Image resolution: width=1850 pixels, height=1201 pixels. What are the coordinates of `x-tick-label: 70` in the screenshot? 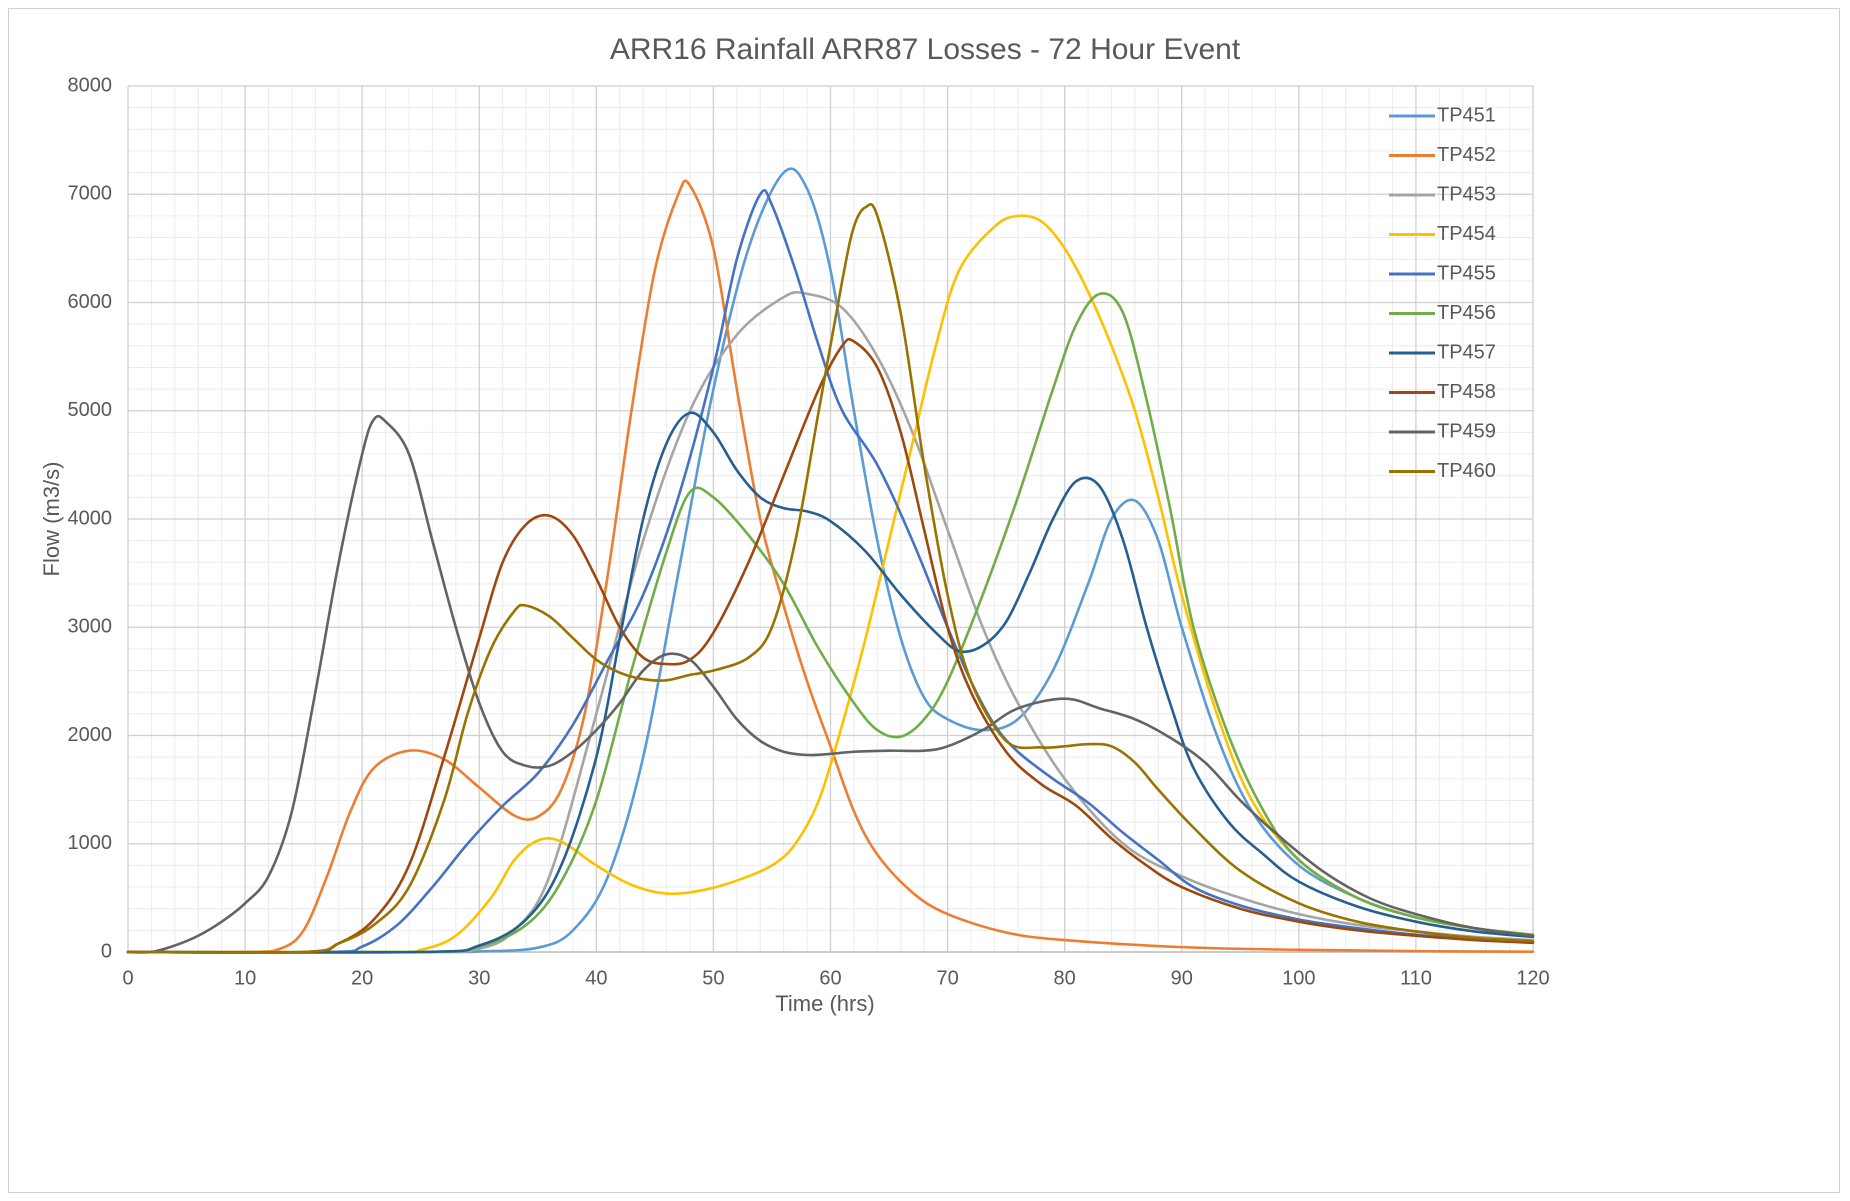 It's located at (947, 978).